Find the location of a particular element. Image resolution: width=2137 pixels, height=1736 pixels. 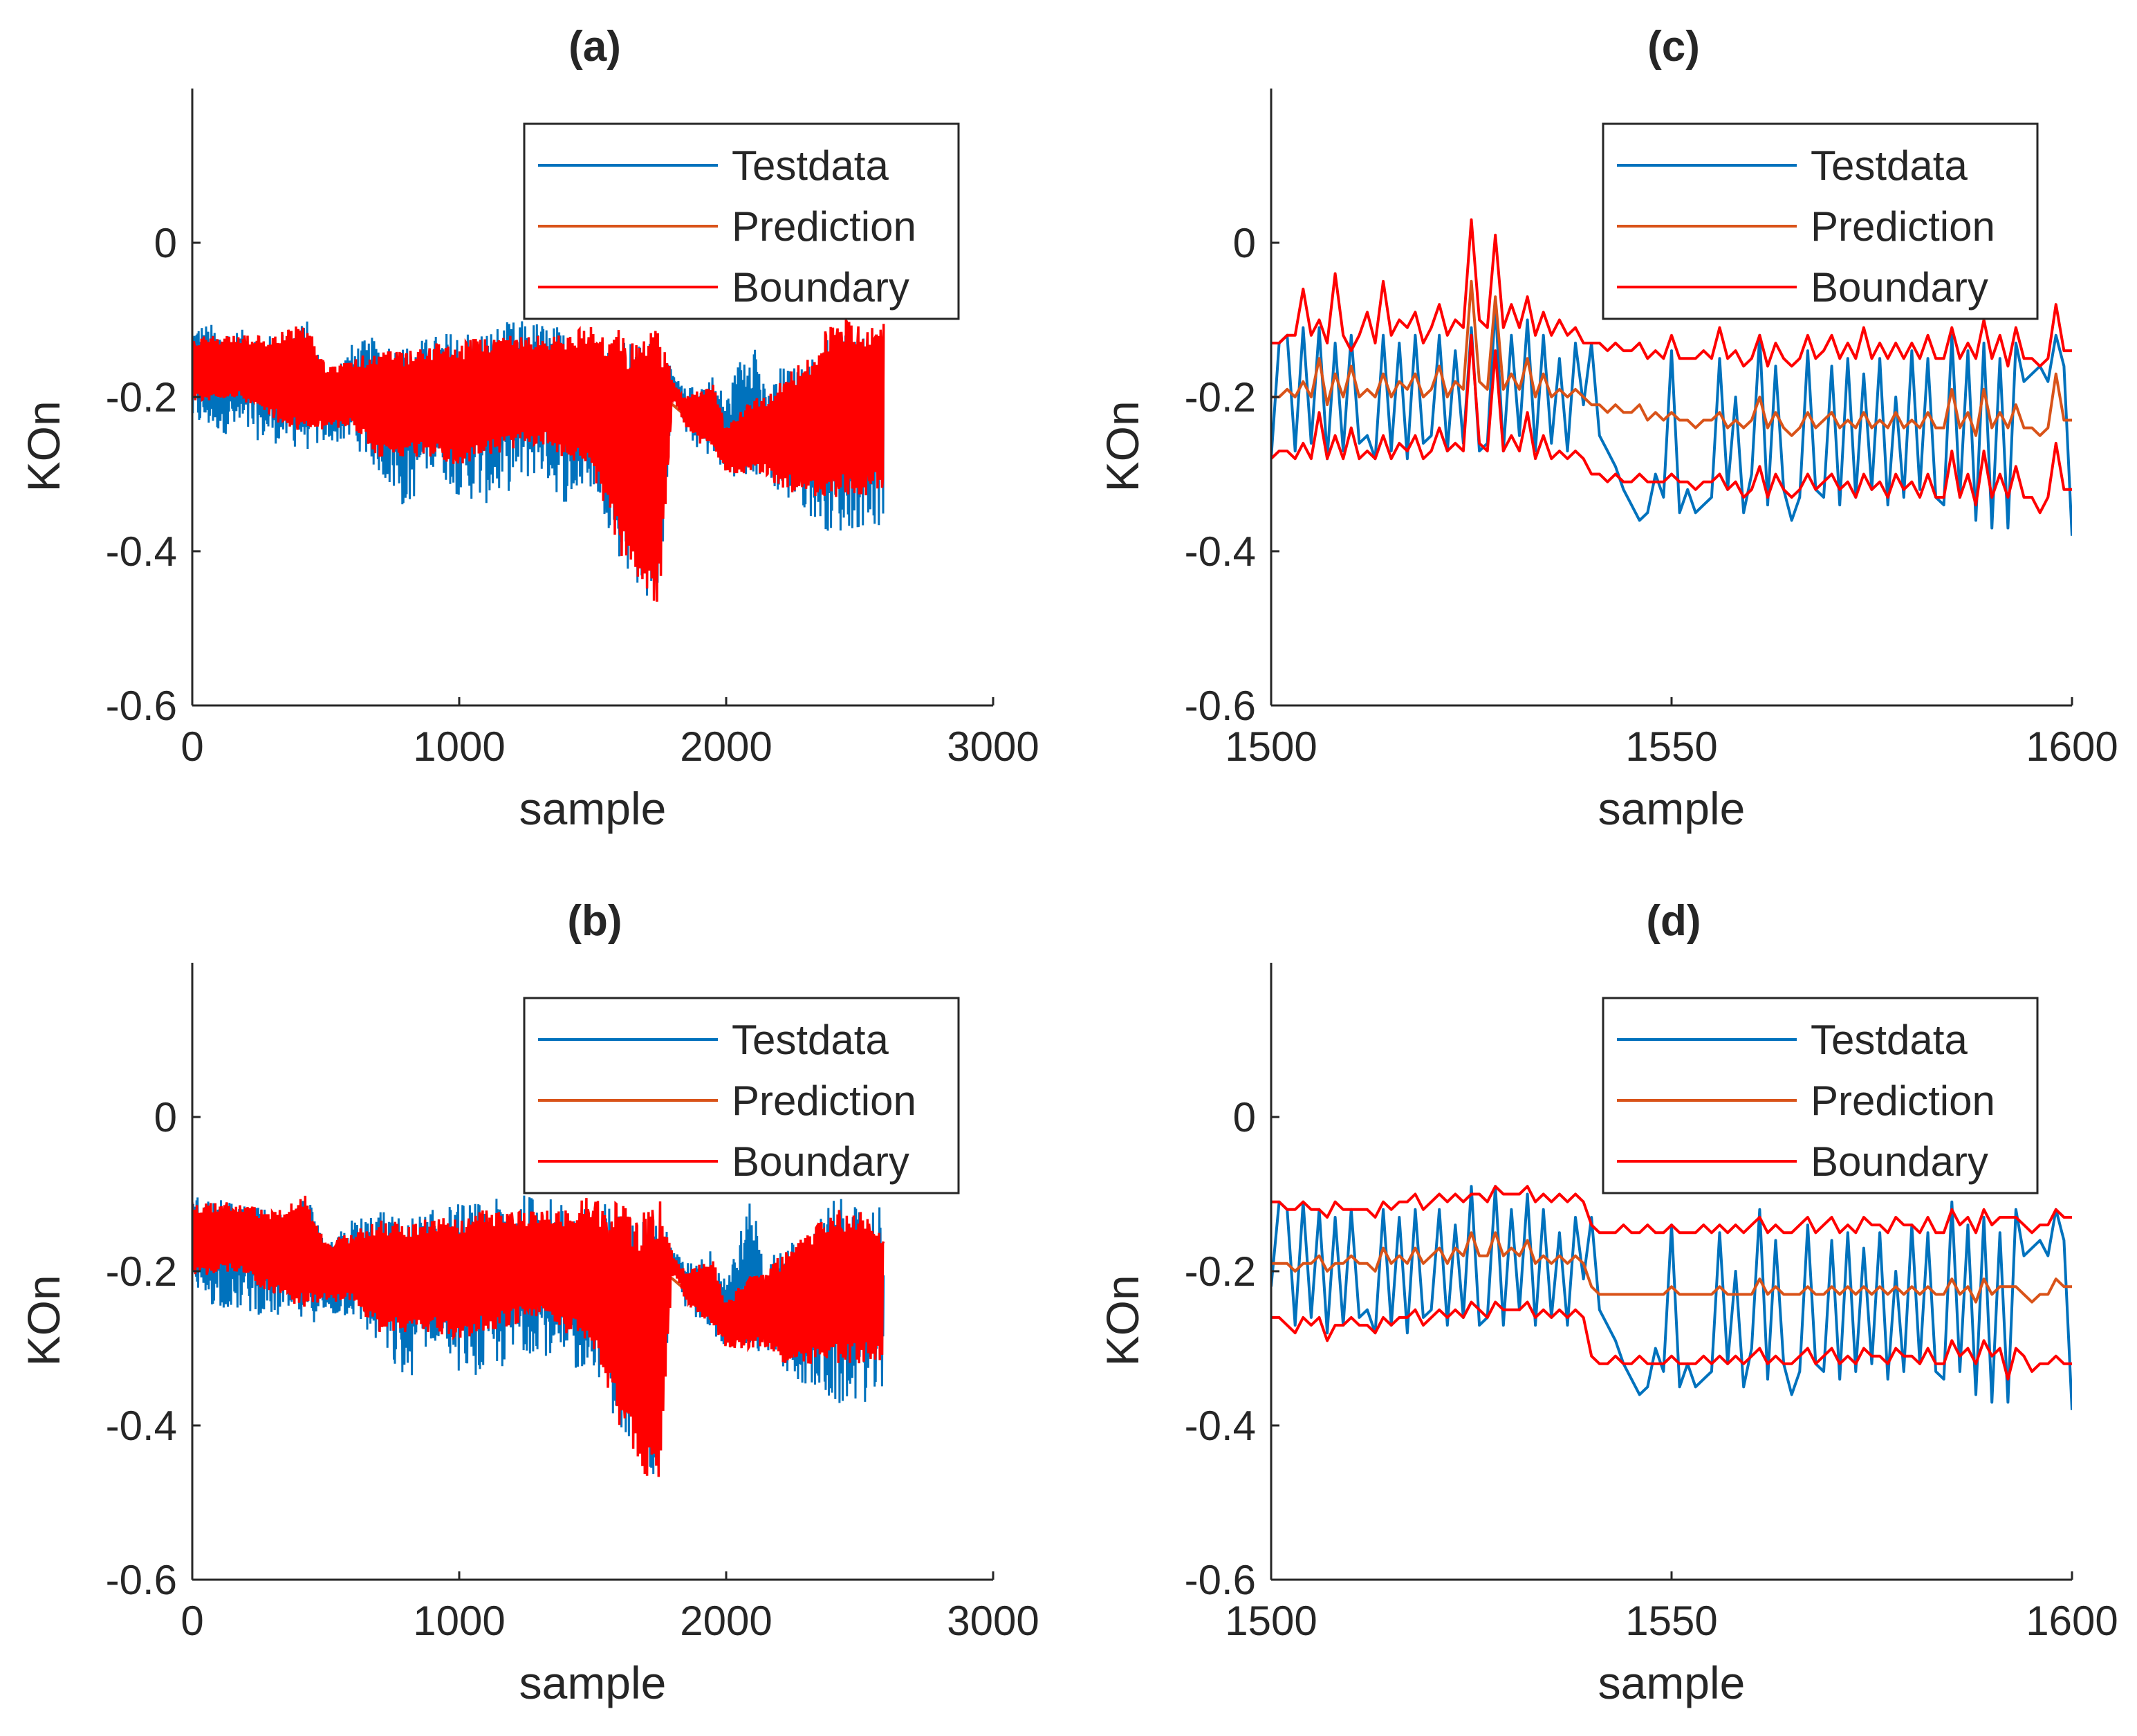

chart-title: (a) is located at coordinates (594, 47).